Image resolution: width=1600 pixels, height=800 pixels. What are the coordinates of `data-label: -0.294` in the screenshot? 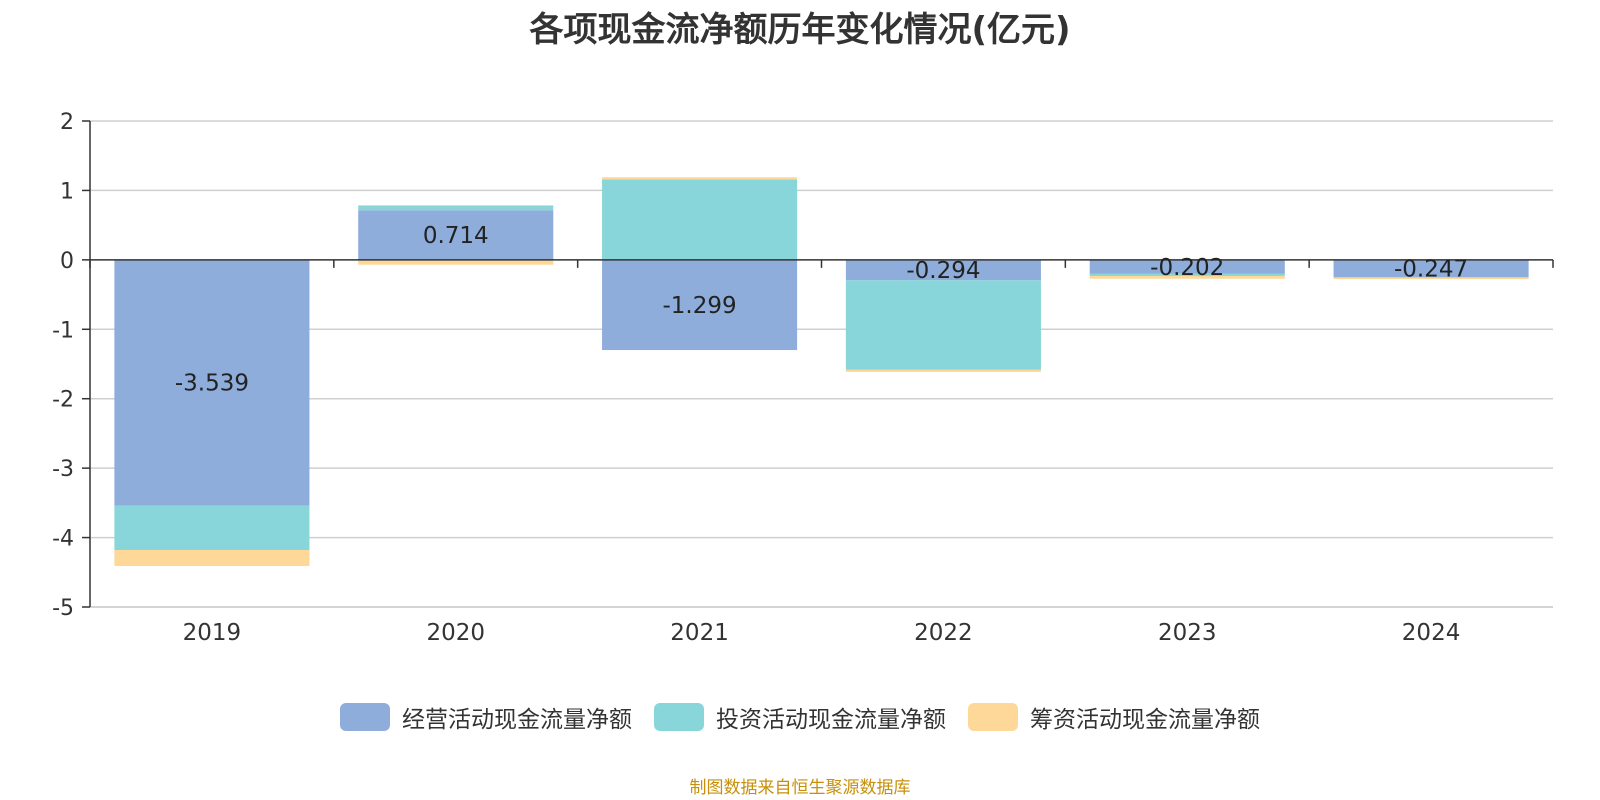 It's located at (943, 271).